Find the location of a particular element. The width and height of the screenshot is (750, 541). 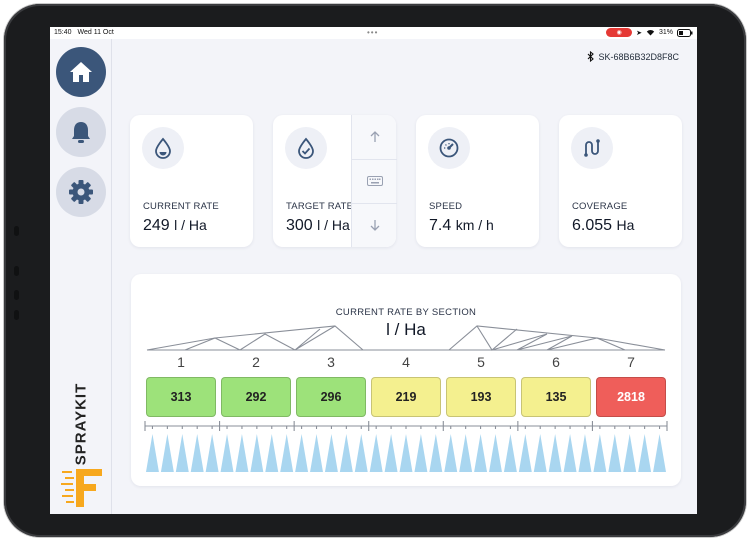

target-rate-unit: l / Ha is located at coordinates (333, 225).